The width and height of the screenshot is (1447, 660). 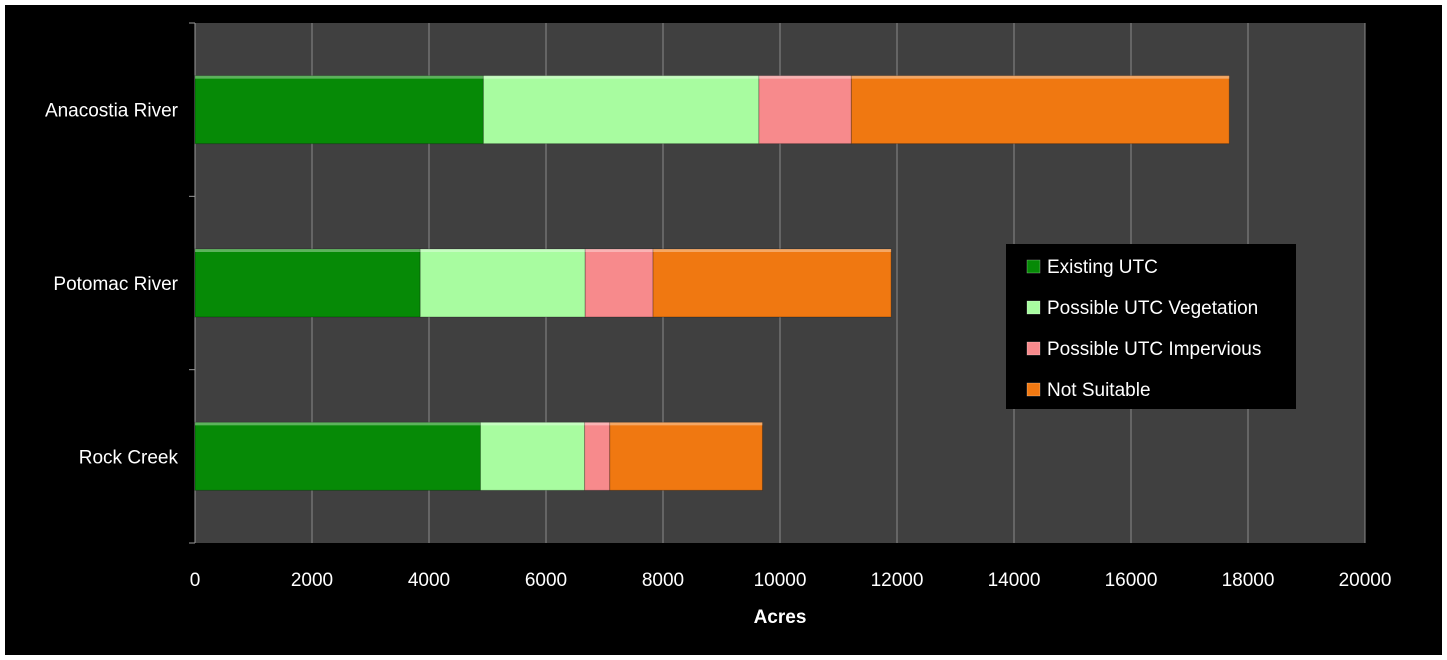 I want to click on category-label: Rock Creek, so click(x=129, y=457).